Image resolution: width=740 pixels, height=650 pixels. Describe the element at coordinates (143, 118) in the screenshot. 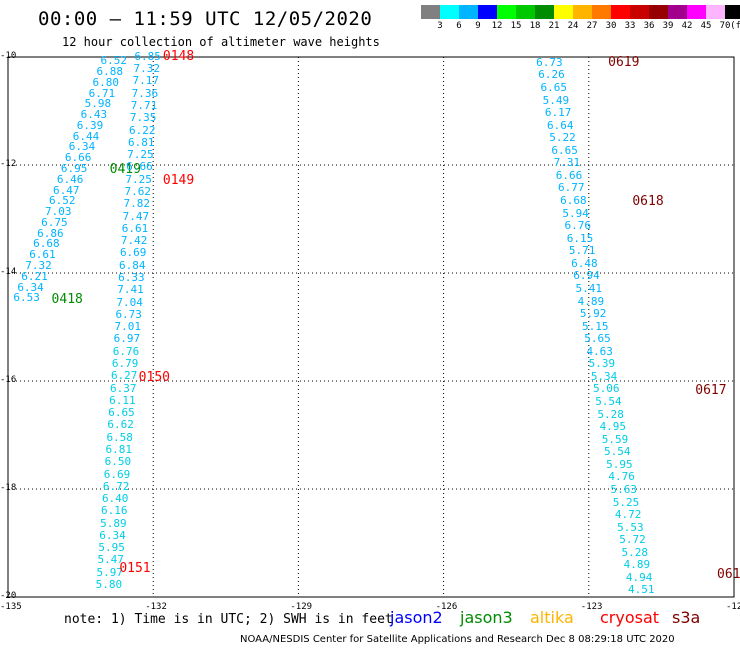

I see `cryosat-wave-height: 7.35` at that location.